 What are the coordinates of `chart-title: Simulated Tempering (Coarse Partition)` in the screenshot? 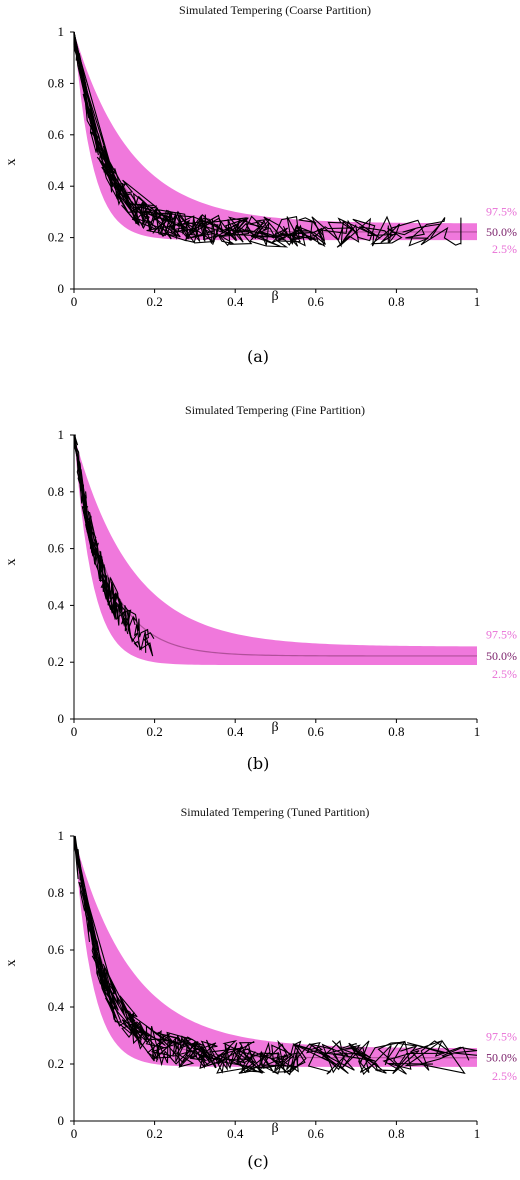 It's located at (275, 10).